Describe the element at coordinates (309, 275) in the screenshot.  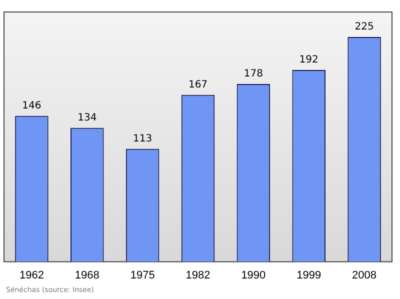
I see `x-tick-label: 1999` at that location.